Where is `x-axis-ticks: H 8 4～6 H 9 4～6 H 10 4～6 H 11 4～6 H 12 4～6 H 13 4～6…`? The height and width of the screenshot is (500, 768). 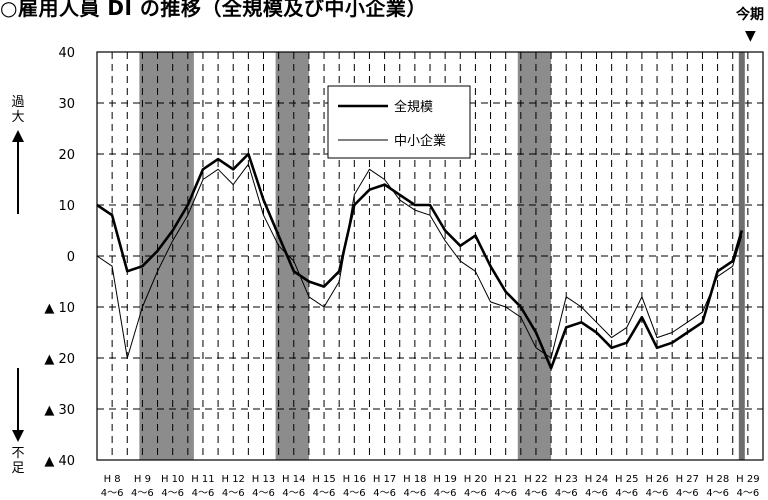
x-axis-ticks: H 8 4～6 H 9 4～6 H 10 4～6 H 11 4～6 H 12 4～6 H 13 4～6… is located at coordinates (430, 486).